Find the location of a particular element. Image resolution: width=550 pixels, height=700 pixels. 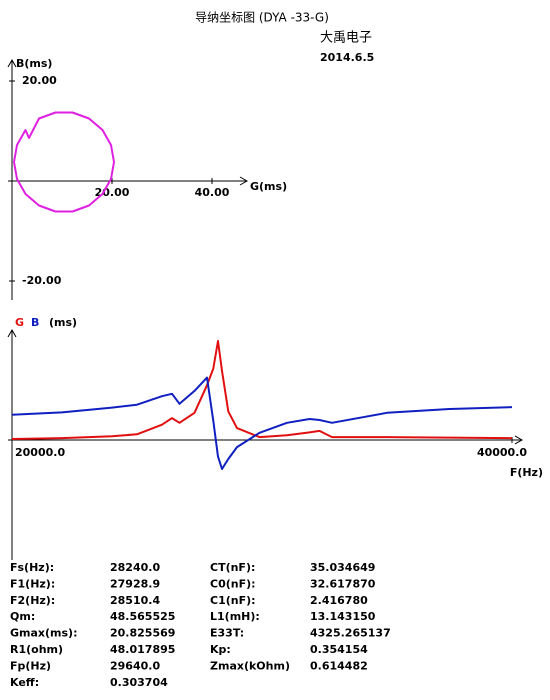

param-label: F1(Hz): is located at coordinates (32, 583).